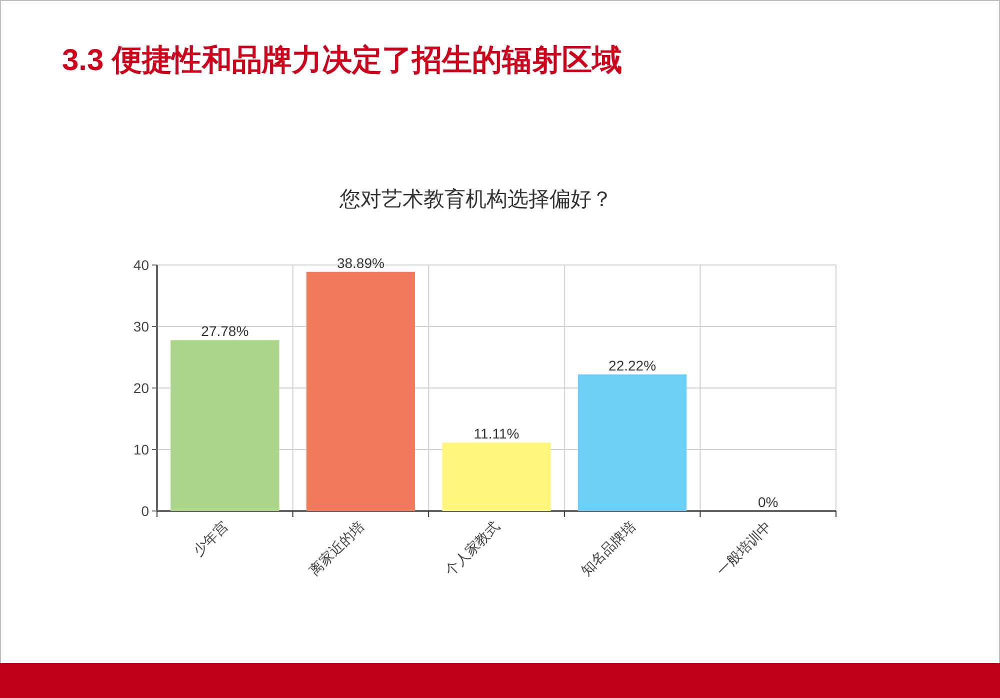 This screenshot has width=1000, height=698. I want to click on x-tick-label: 知名品牌培, so click(608, 548).